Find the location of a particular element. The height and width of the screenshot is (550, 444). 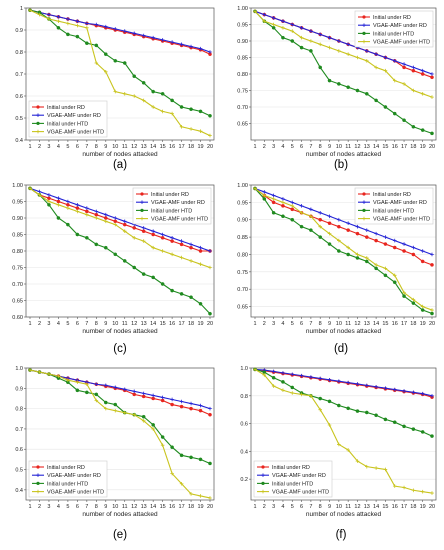

tick-label-x: 13 is located at coordinates (367, 324).